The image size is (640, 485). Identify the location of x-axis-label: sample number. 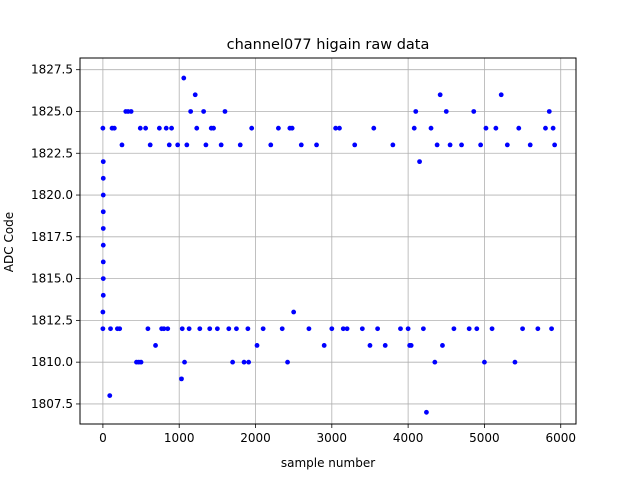
(328, 463).